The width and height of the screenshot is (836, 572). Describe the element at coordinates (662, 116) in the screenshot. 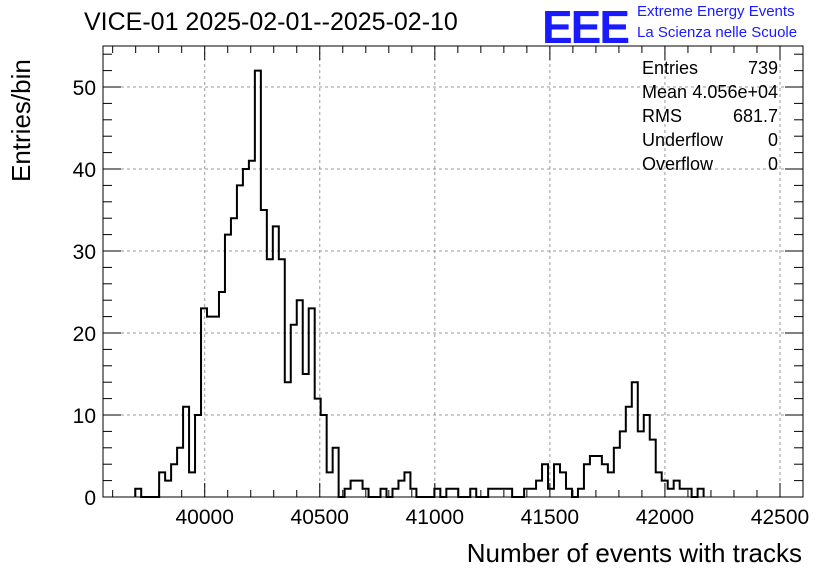

I see `stat-label: RMS` at that location.